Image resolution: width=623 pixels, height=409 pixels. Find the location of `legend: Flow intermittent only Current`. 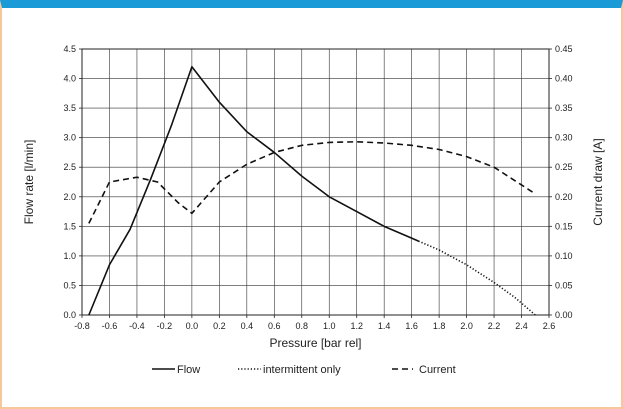

legend: Flow intermittent only Current is located at coordinates (304, 370).